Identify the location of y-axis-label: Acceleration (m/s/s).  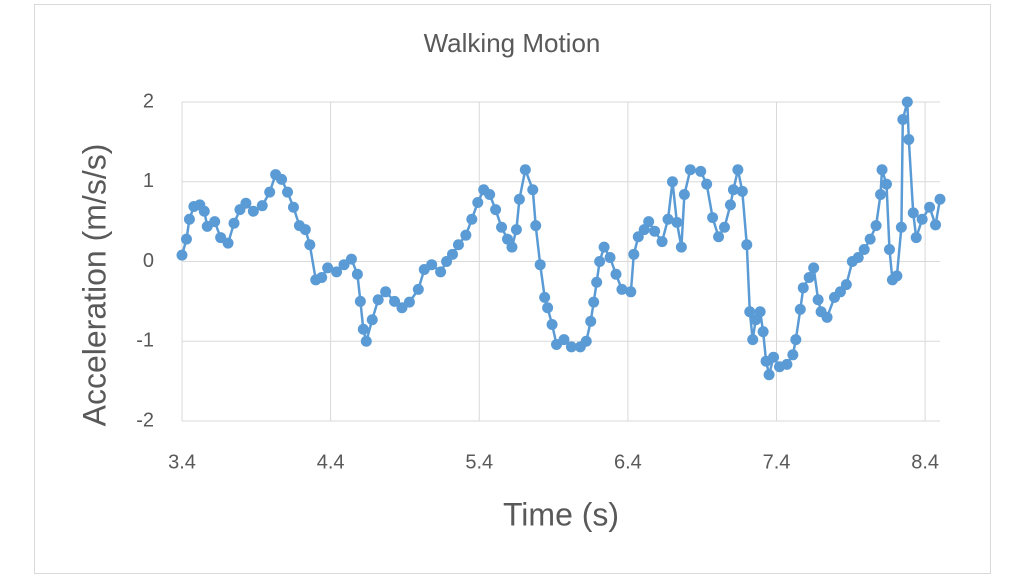
(94, 285).